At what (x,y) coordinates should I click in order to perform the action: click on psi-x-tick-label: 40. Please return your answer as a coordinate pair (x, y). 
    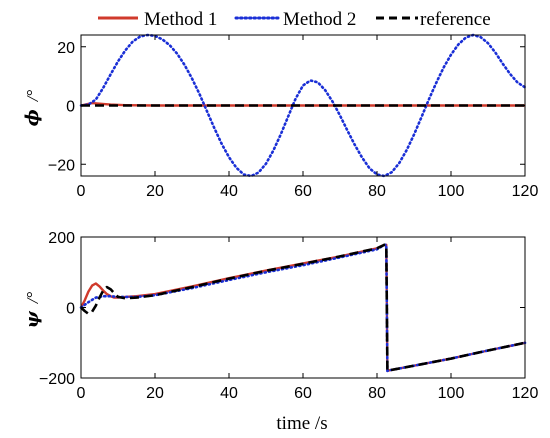
    Looking at the image, I should click on (229, 393).